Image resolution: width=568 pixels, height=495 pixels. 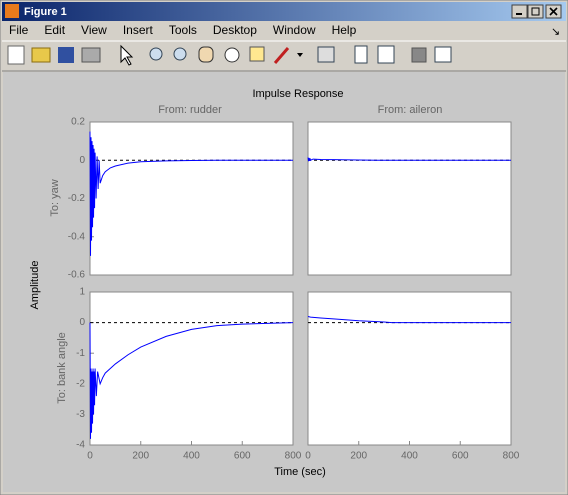 What do you see at coordinates (156, 54) in the screenshot?
I see `zoom-in-icon` at bounding box center [156, 54].